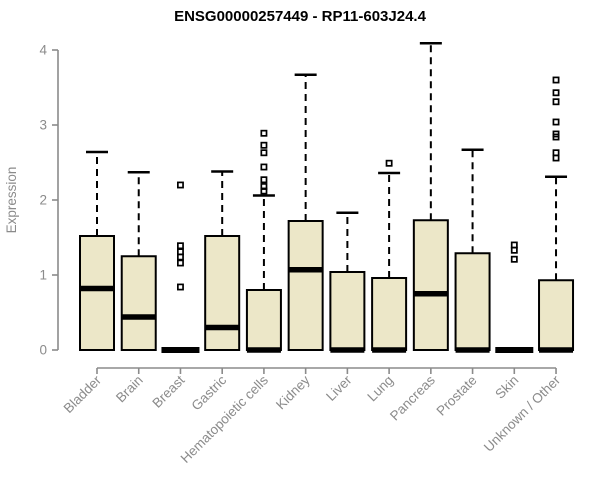  I want to click on box-group-skin, so click(514, 297).